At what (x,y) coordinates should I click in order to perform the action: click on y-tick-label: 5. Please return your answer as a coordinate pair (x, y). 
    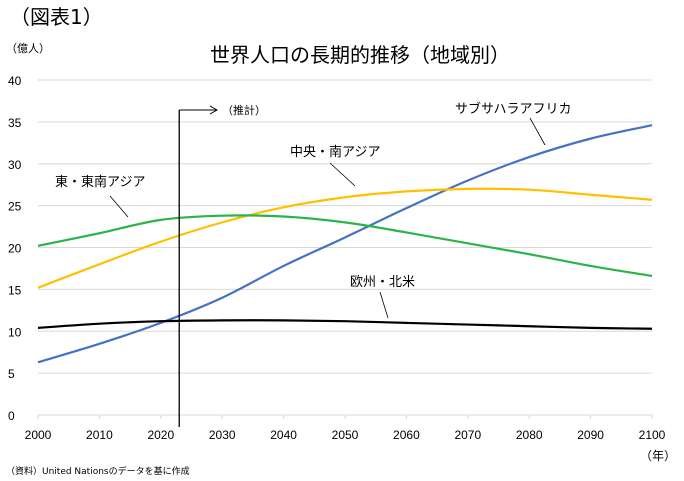
    Looking at the image, I should click on (11, 374).